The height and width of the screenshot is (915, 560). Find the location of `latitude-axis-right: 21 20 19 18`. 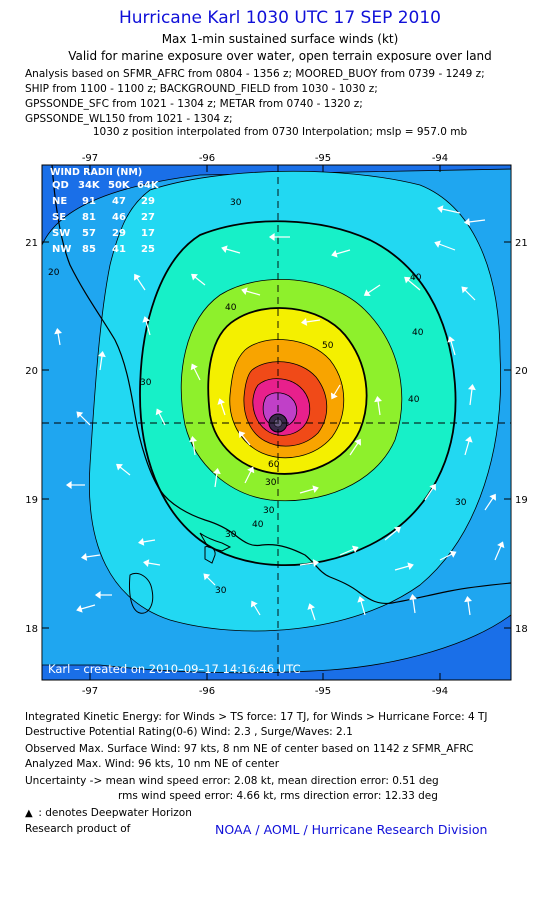

latitude-axis-right: 21 20 19 18 is located at coordinates (521, 436).